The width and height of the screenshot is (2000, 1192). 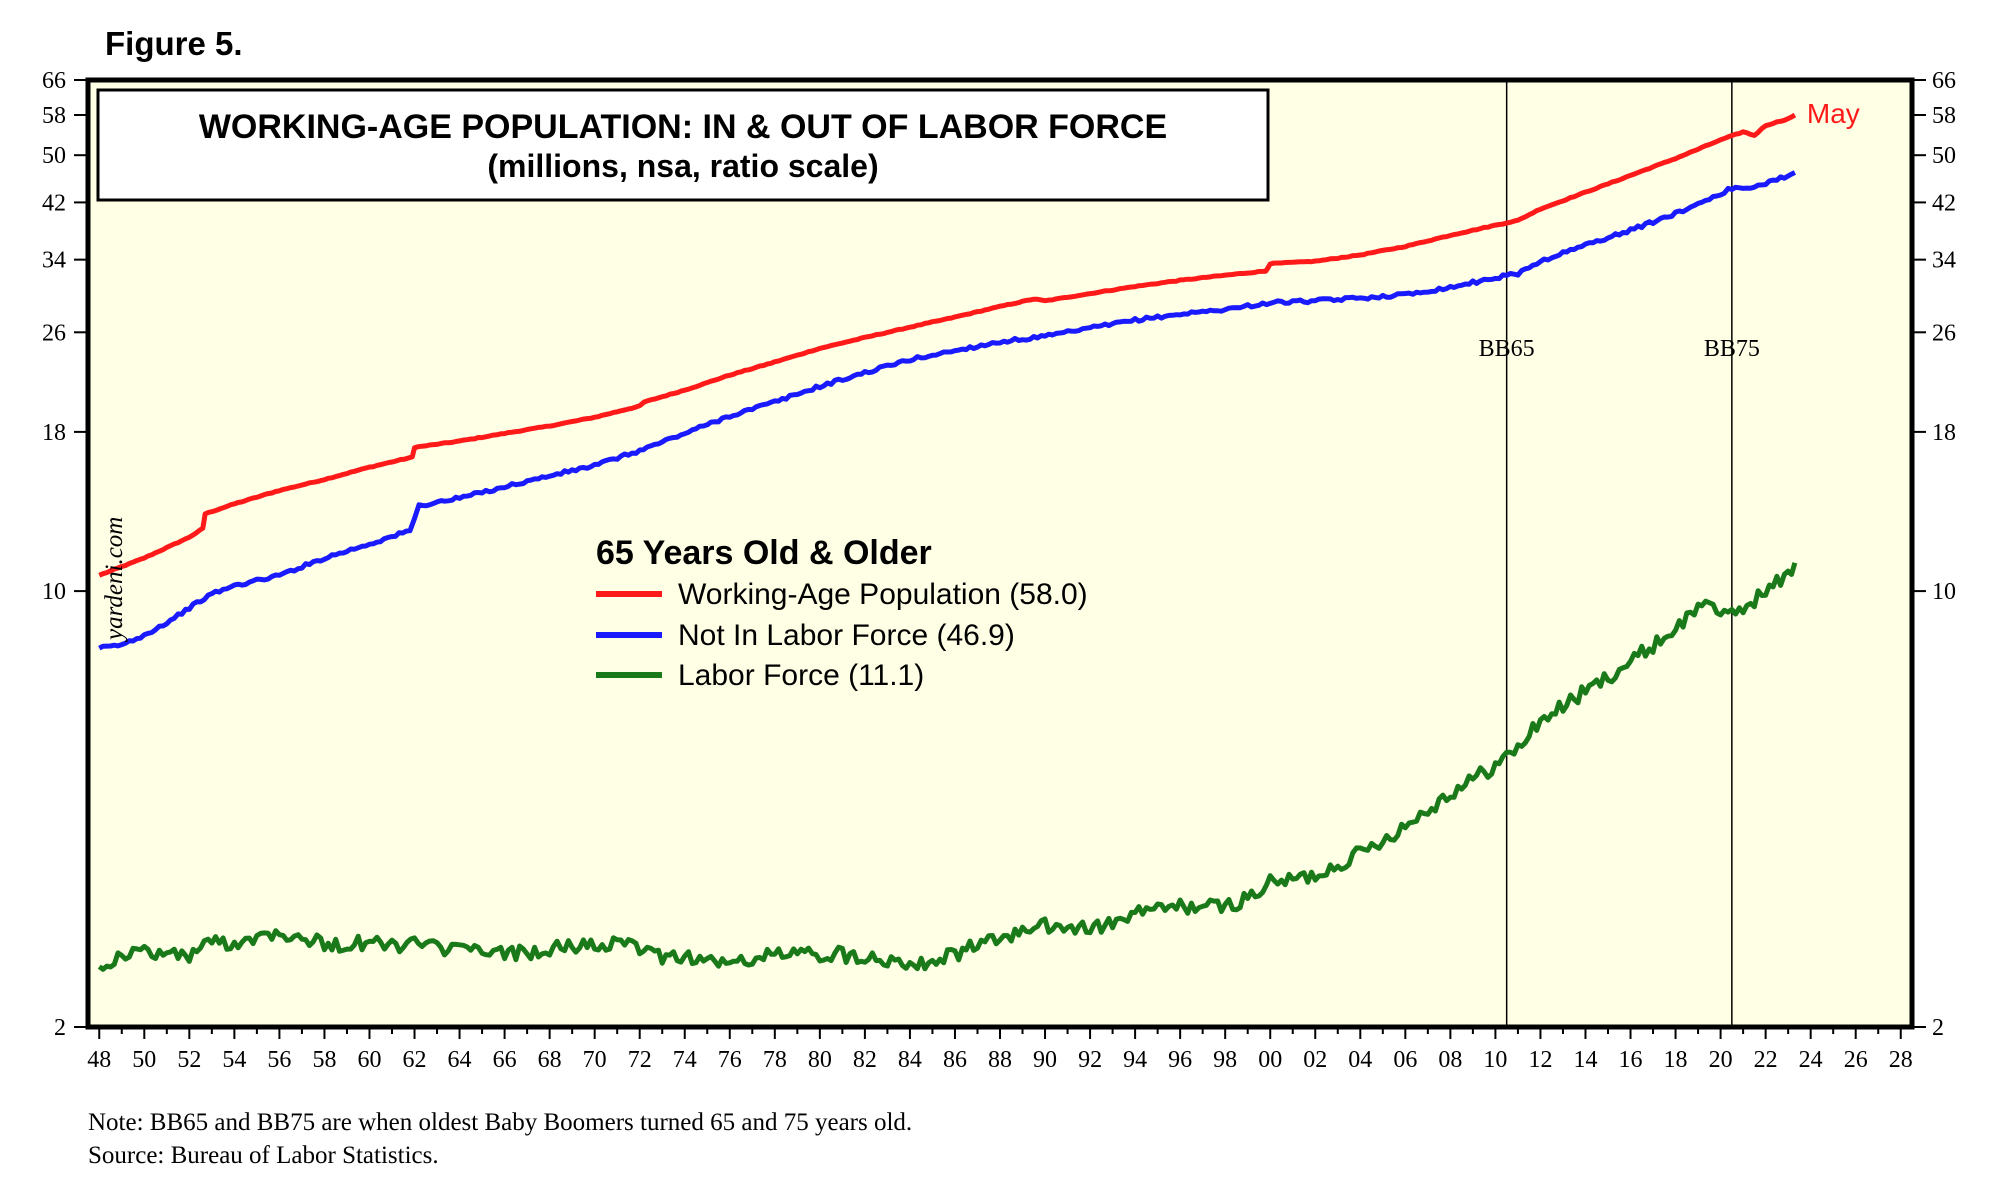 I want to click on x-tick-label-12: 12, so click(x=1540, y=1060).